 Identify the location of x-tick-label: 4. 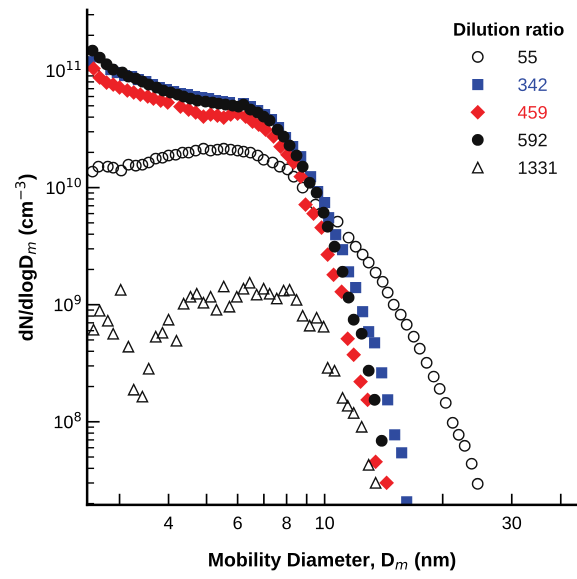
(169, 523).